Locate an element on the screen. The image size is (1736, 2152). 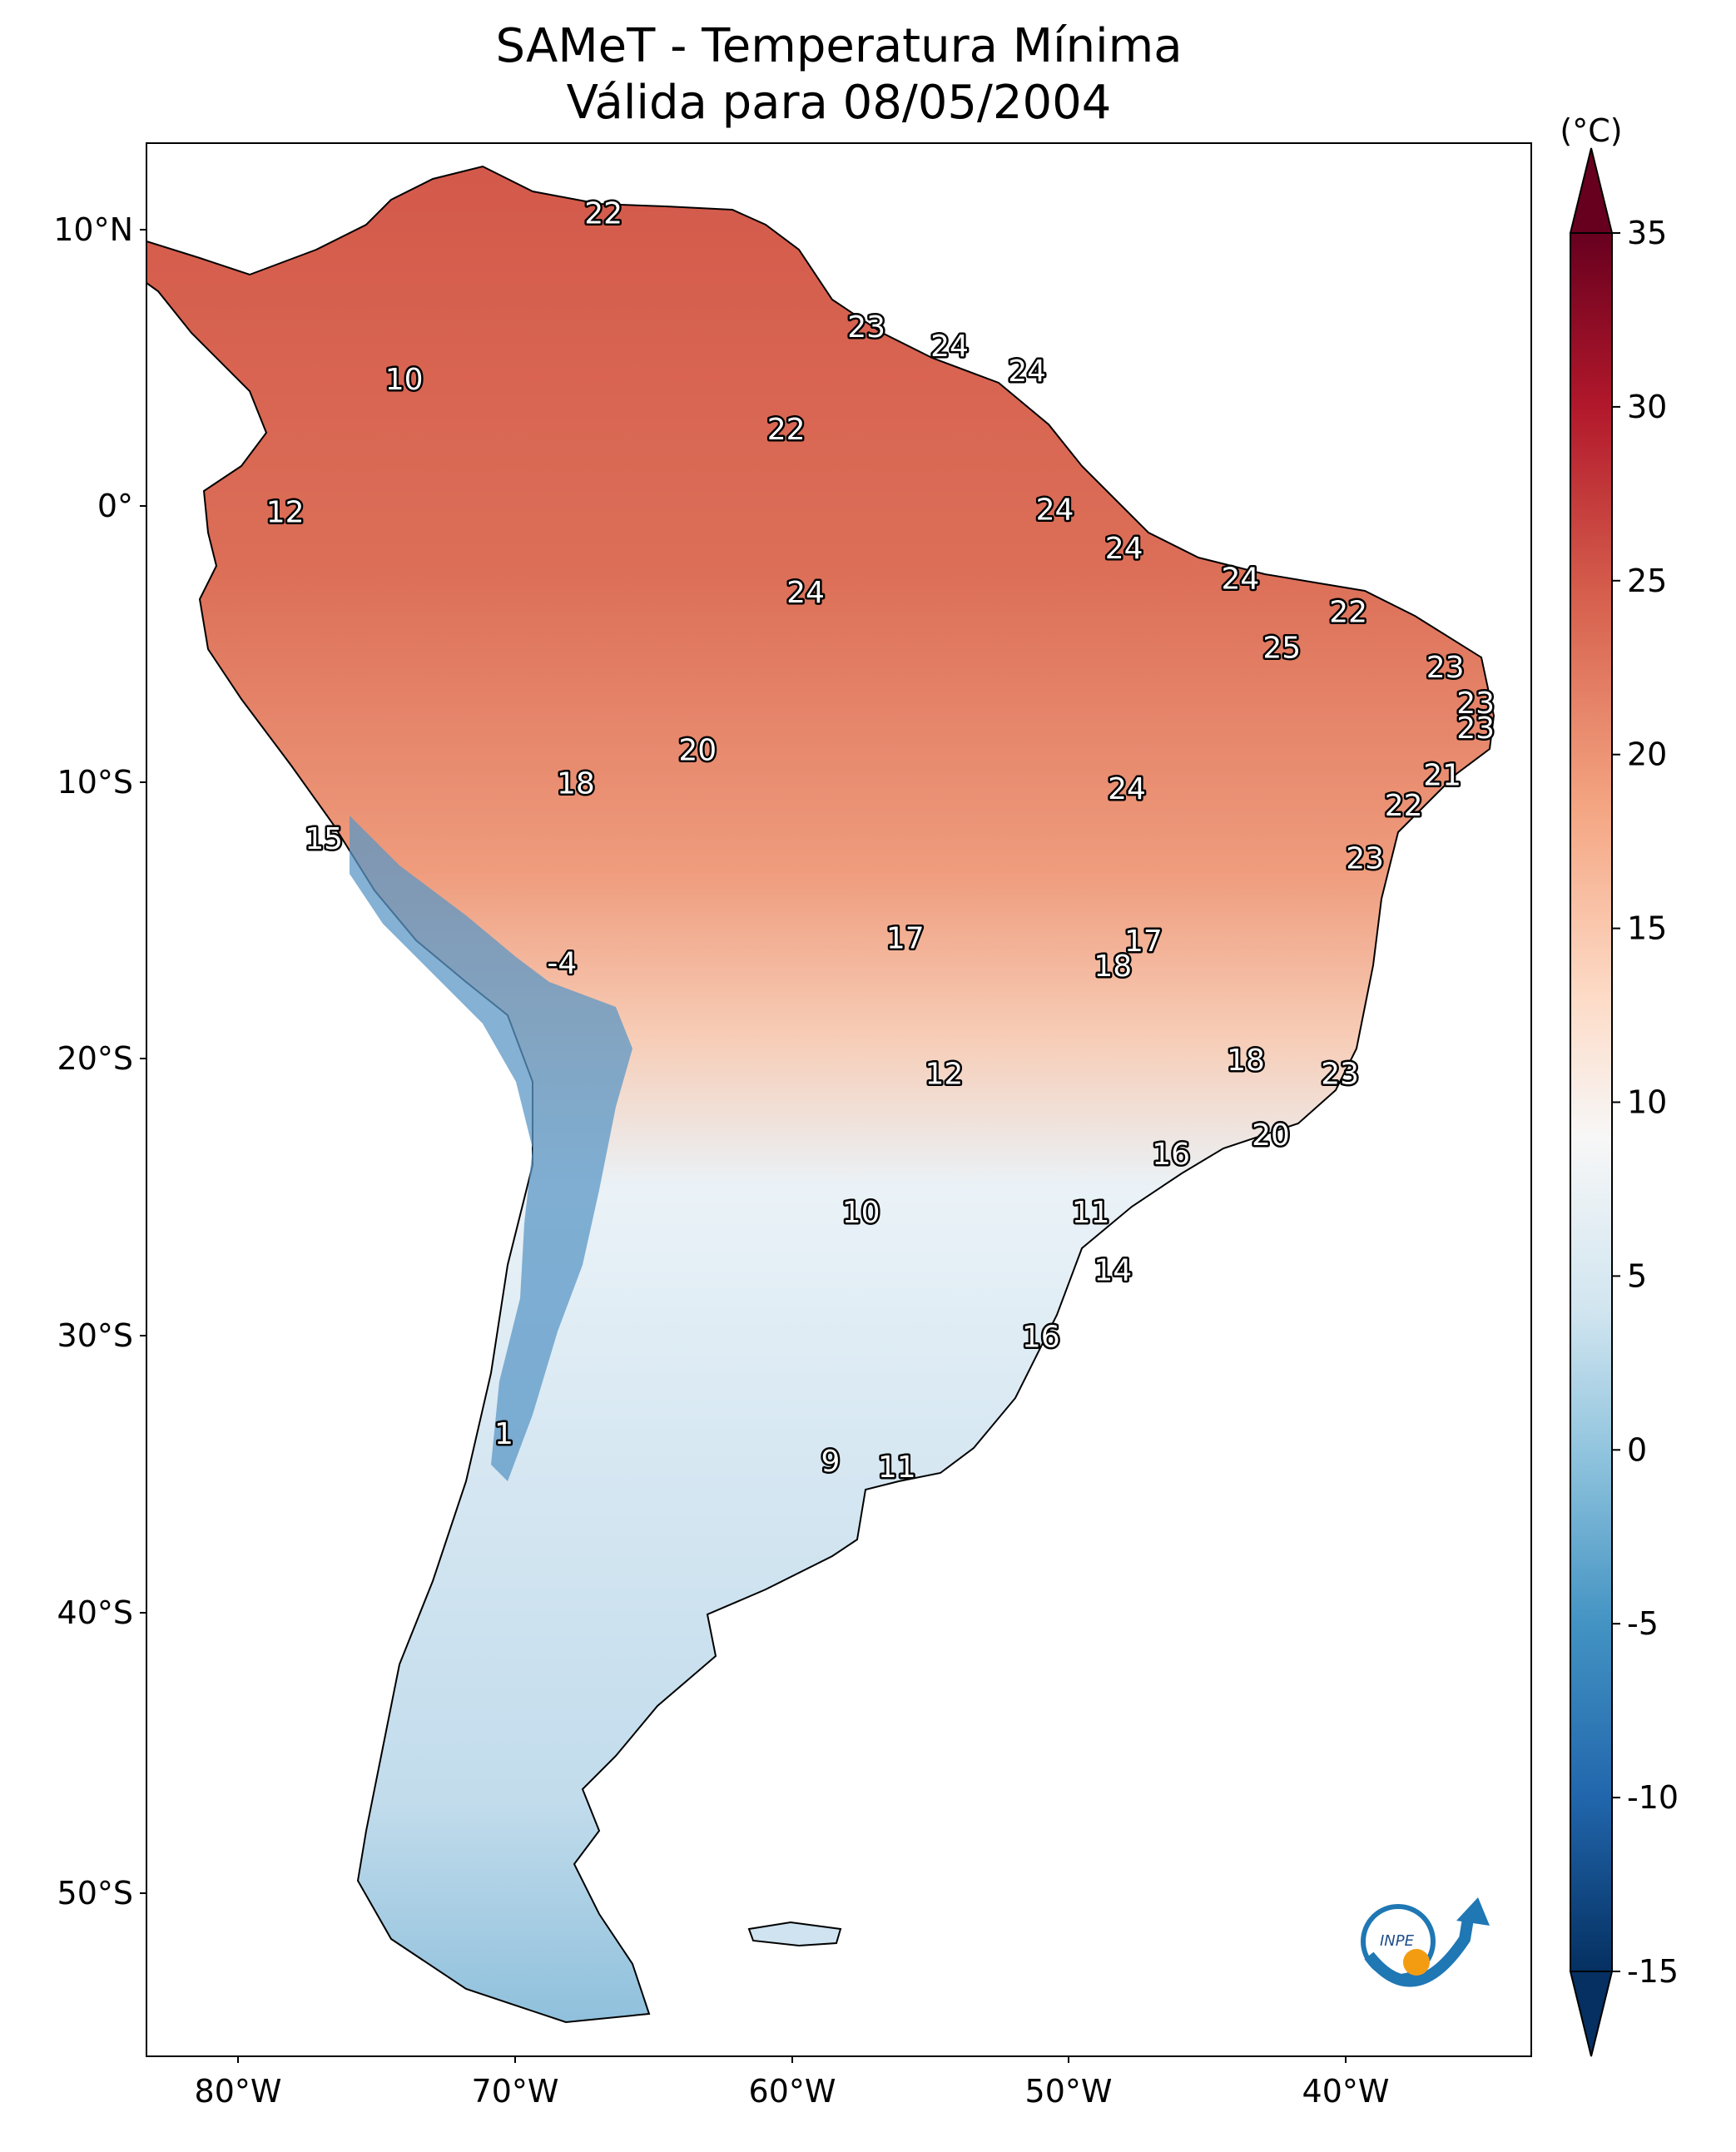
colorbar-tick-label: 20 is located at coordinates (1647, 754).